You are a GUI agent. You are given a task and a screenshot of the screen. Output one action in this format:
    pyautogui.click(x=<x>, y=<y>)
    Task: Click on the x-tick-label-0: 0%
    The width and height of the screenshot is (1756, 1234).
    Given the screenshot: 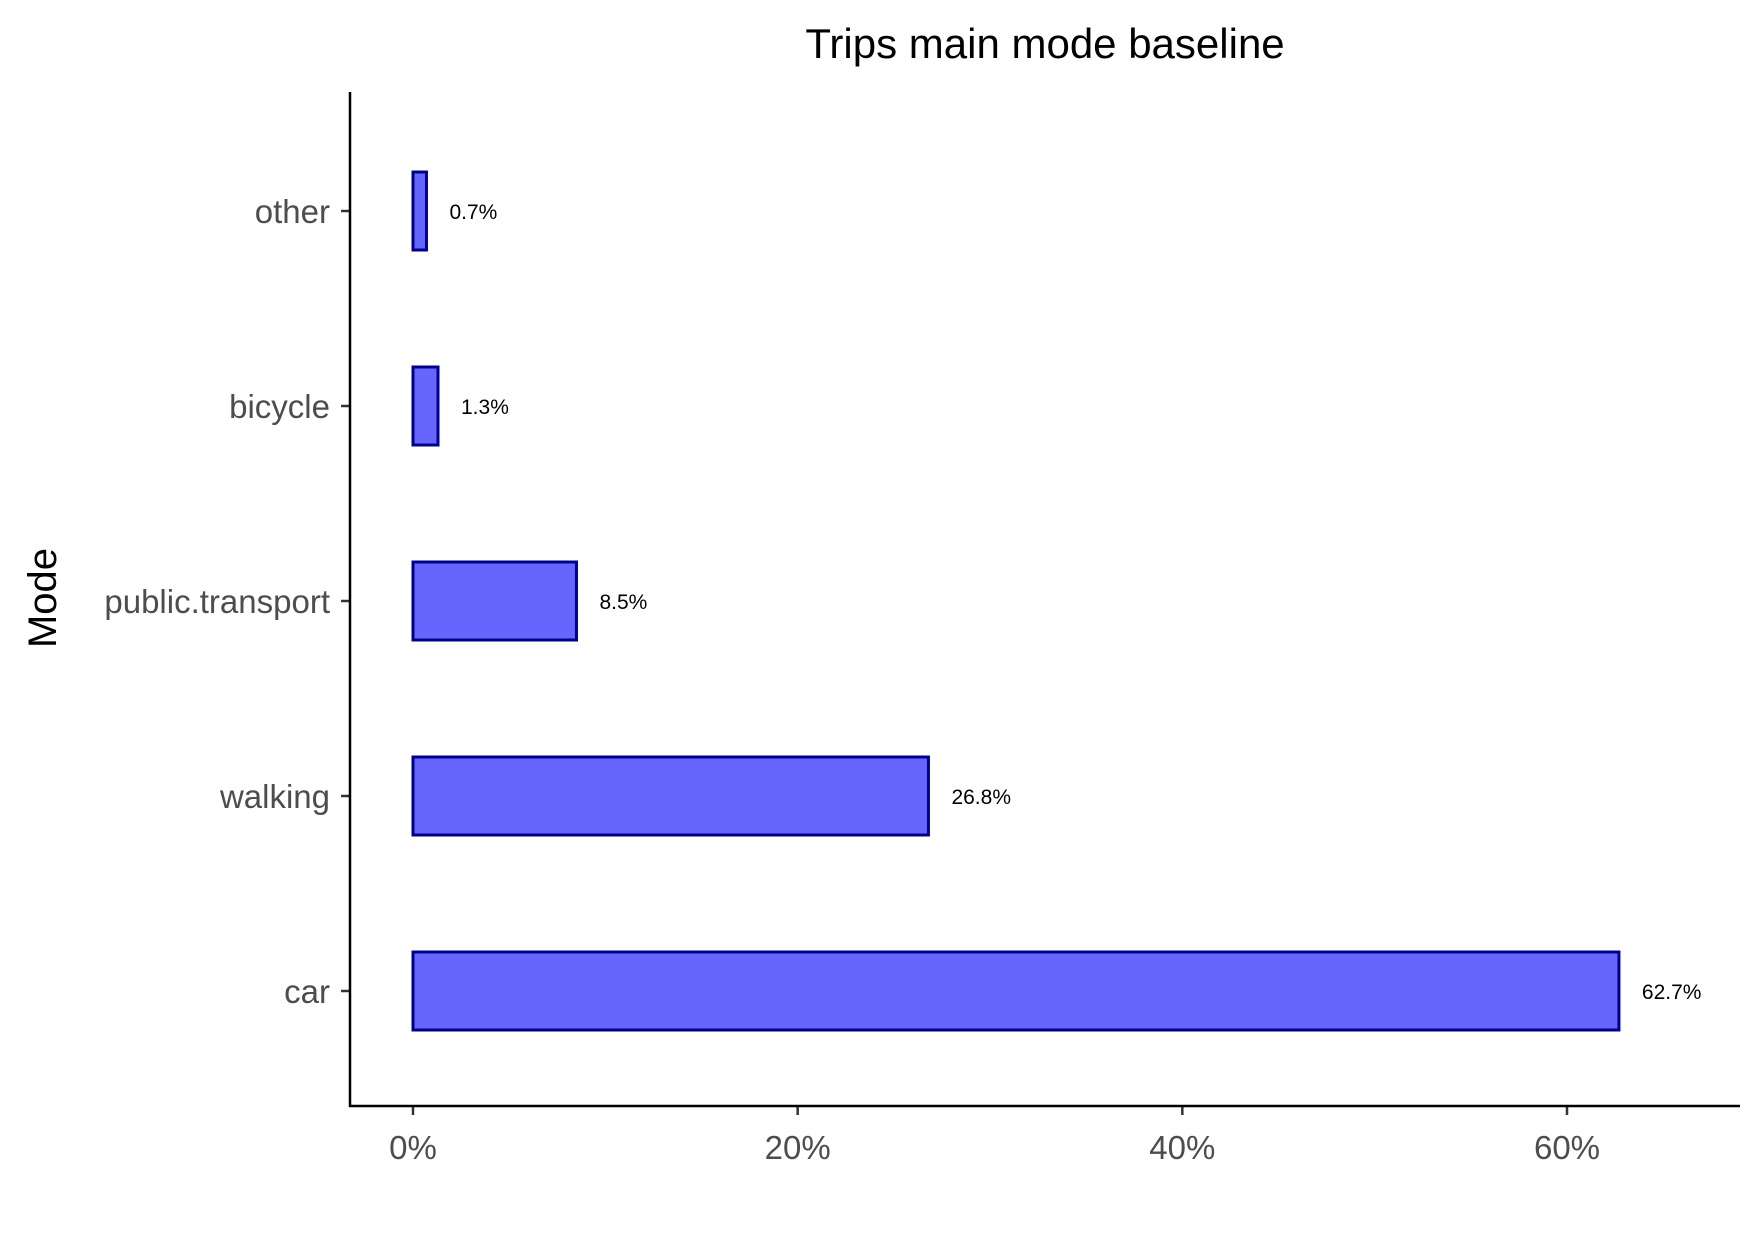 What is the action you would take?
    pyautogui.click(x=413, y=1147)
    